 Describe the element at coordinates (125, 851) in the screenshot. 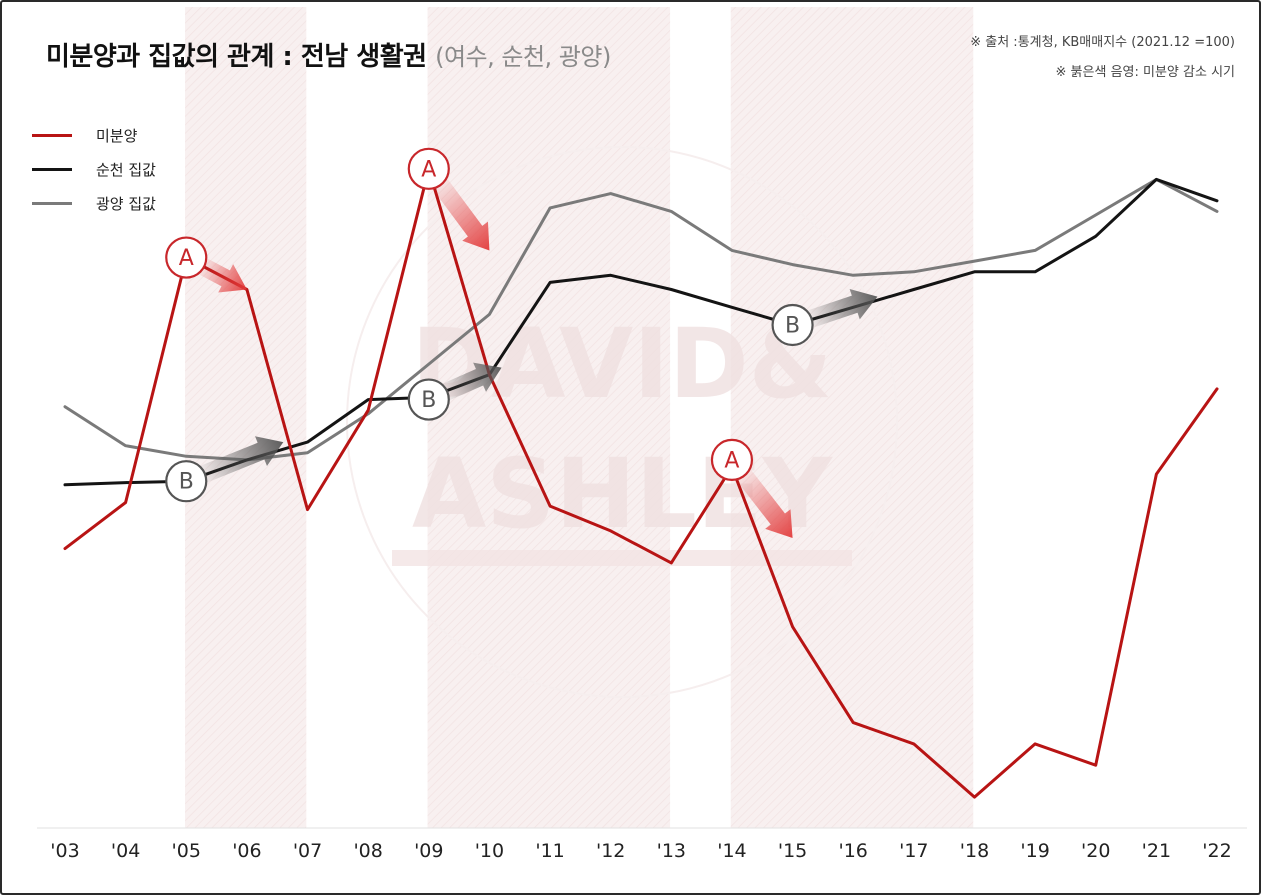

I see `x-tick-label: '04` at that location.